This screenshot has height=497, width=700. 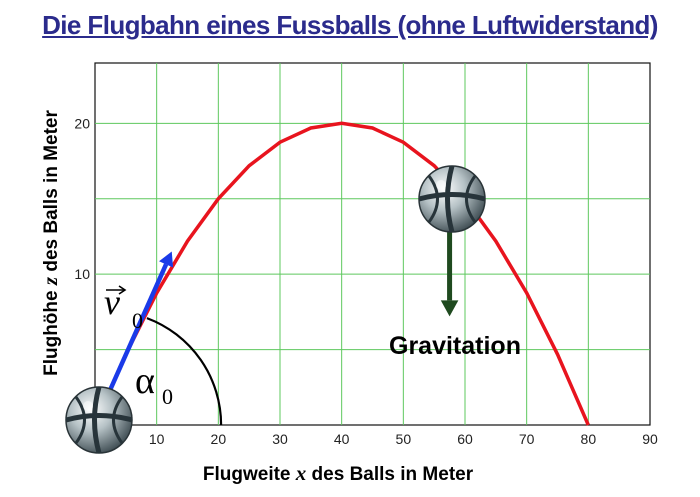 What do you see at coordinates (338, 473) in the screenshot?
I see `x-axis-label: Flugweite x des Balls in Meter` at bounding box center [338, 473].